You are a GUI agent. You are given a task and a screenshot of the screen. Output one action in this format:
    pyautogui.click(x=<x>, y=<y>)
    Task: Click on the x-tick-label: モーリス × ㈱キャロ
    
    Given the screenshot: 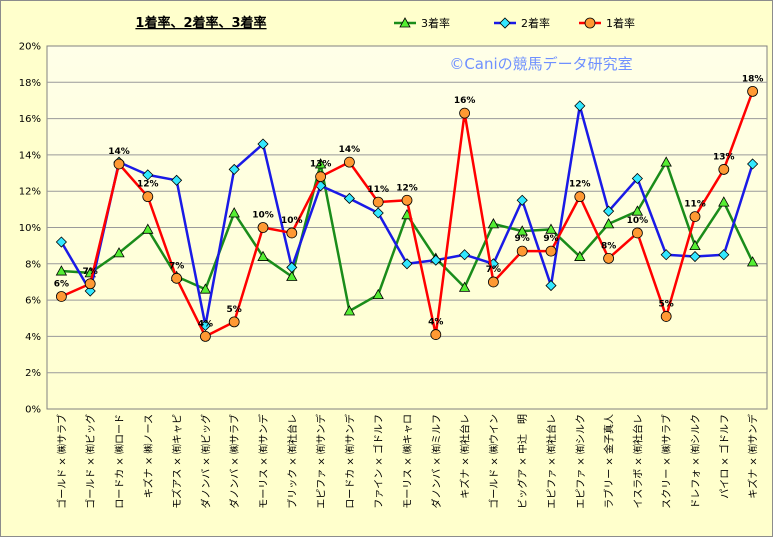 What is the action you would take?
    pyautogui.click(x=408, y=461)
    